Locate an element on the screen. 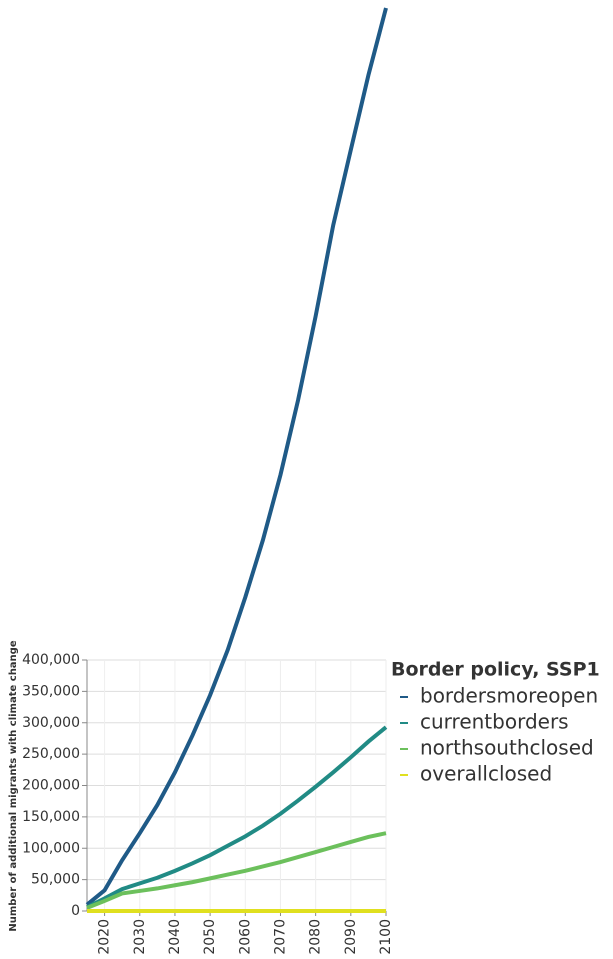 Image resolution: width=613 pixels, height=959 pixels. x-tick-label: 2040 is located at coordinates (175, 937).